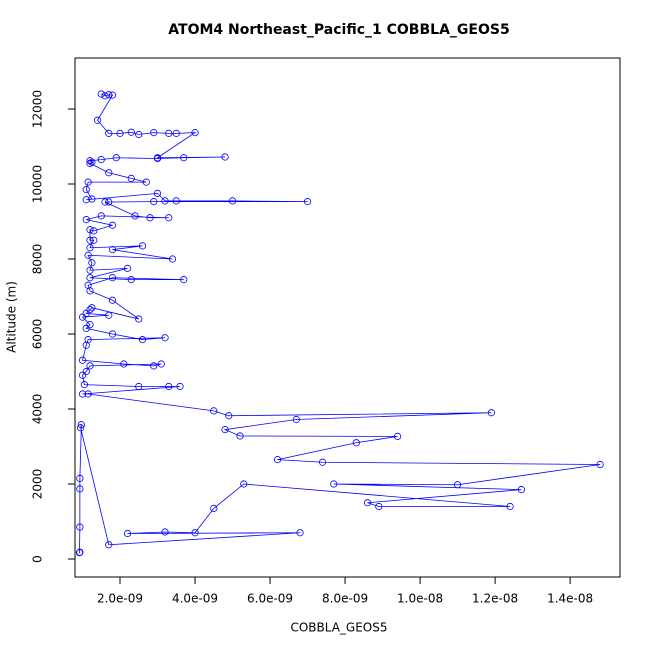 Image resolution: width=650 pixels, height=654 pixels. Describe the element at coordinates (38, 109) in the screenshot. I see `y-tick-label: 12000` at that location.